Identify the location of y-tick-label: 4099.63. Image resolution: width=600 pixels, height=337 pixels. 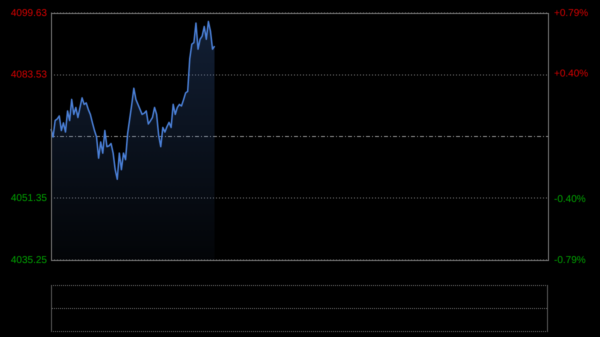
(29, 13).